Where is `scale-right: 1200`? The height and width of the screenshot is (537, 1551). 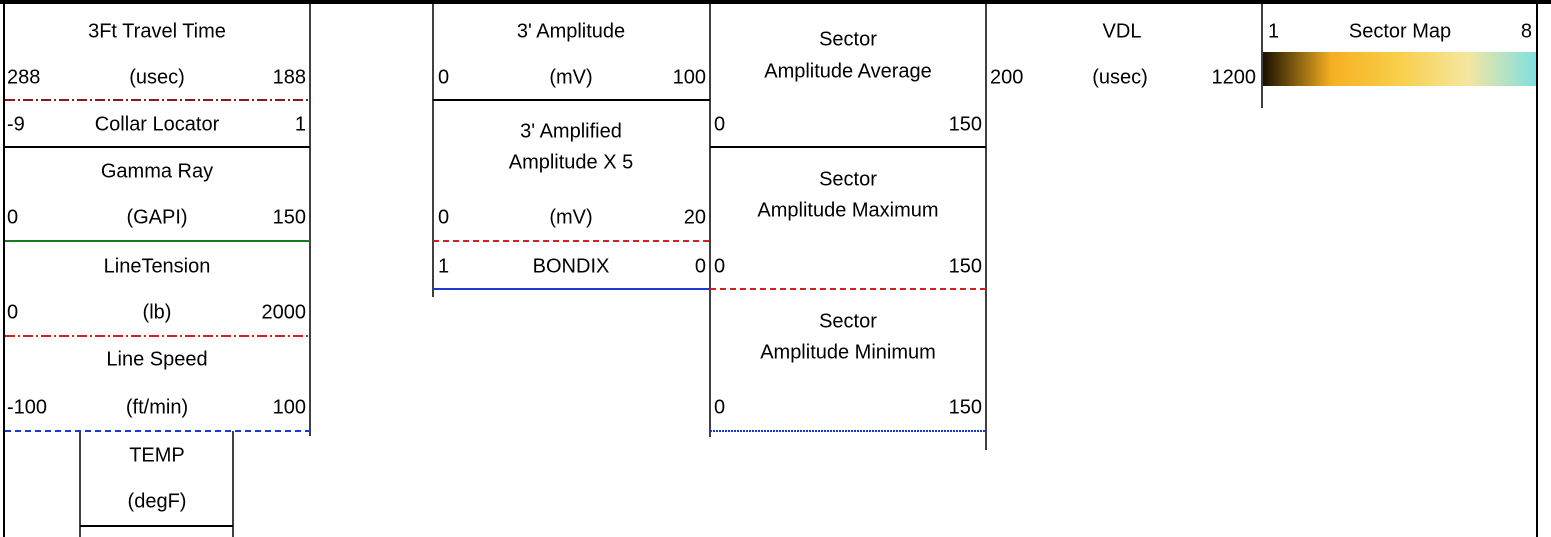 scale-right: 1200 is located at coordinates (1234, 77).